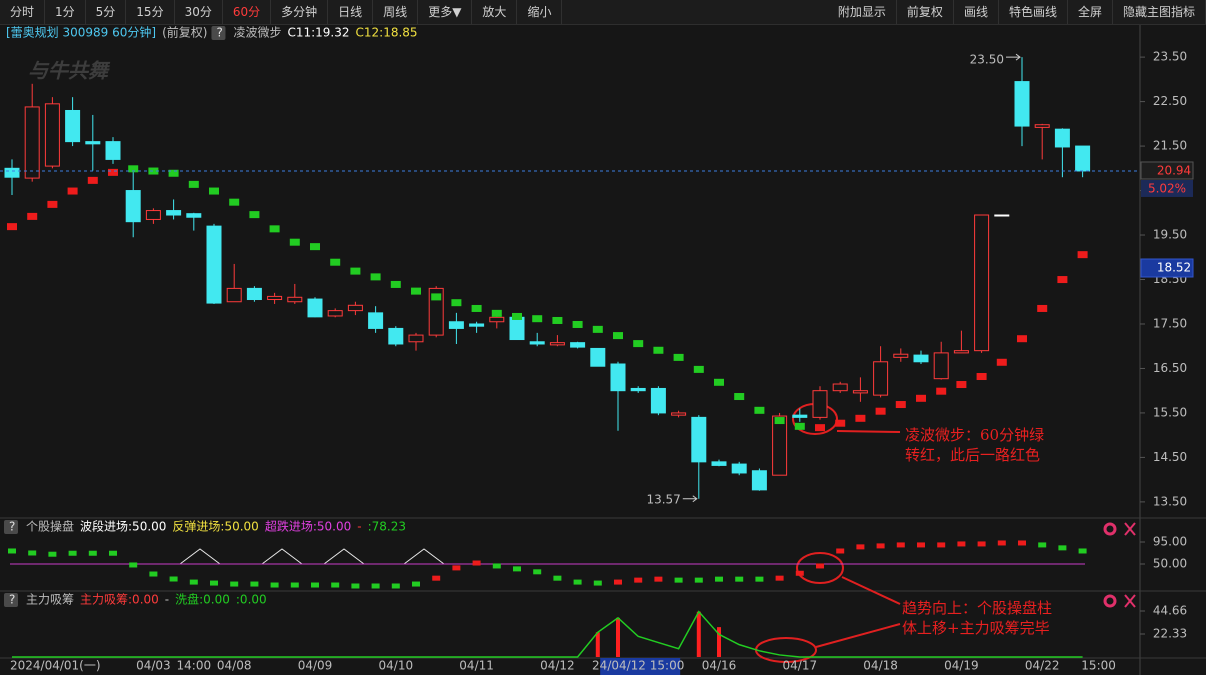  I want to click on toolbar-button: 隐藏主图指标, so click(1159, 12).